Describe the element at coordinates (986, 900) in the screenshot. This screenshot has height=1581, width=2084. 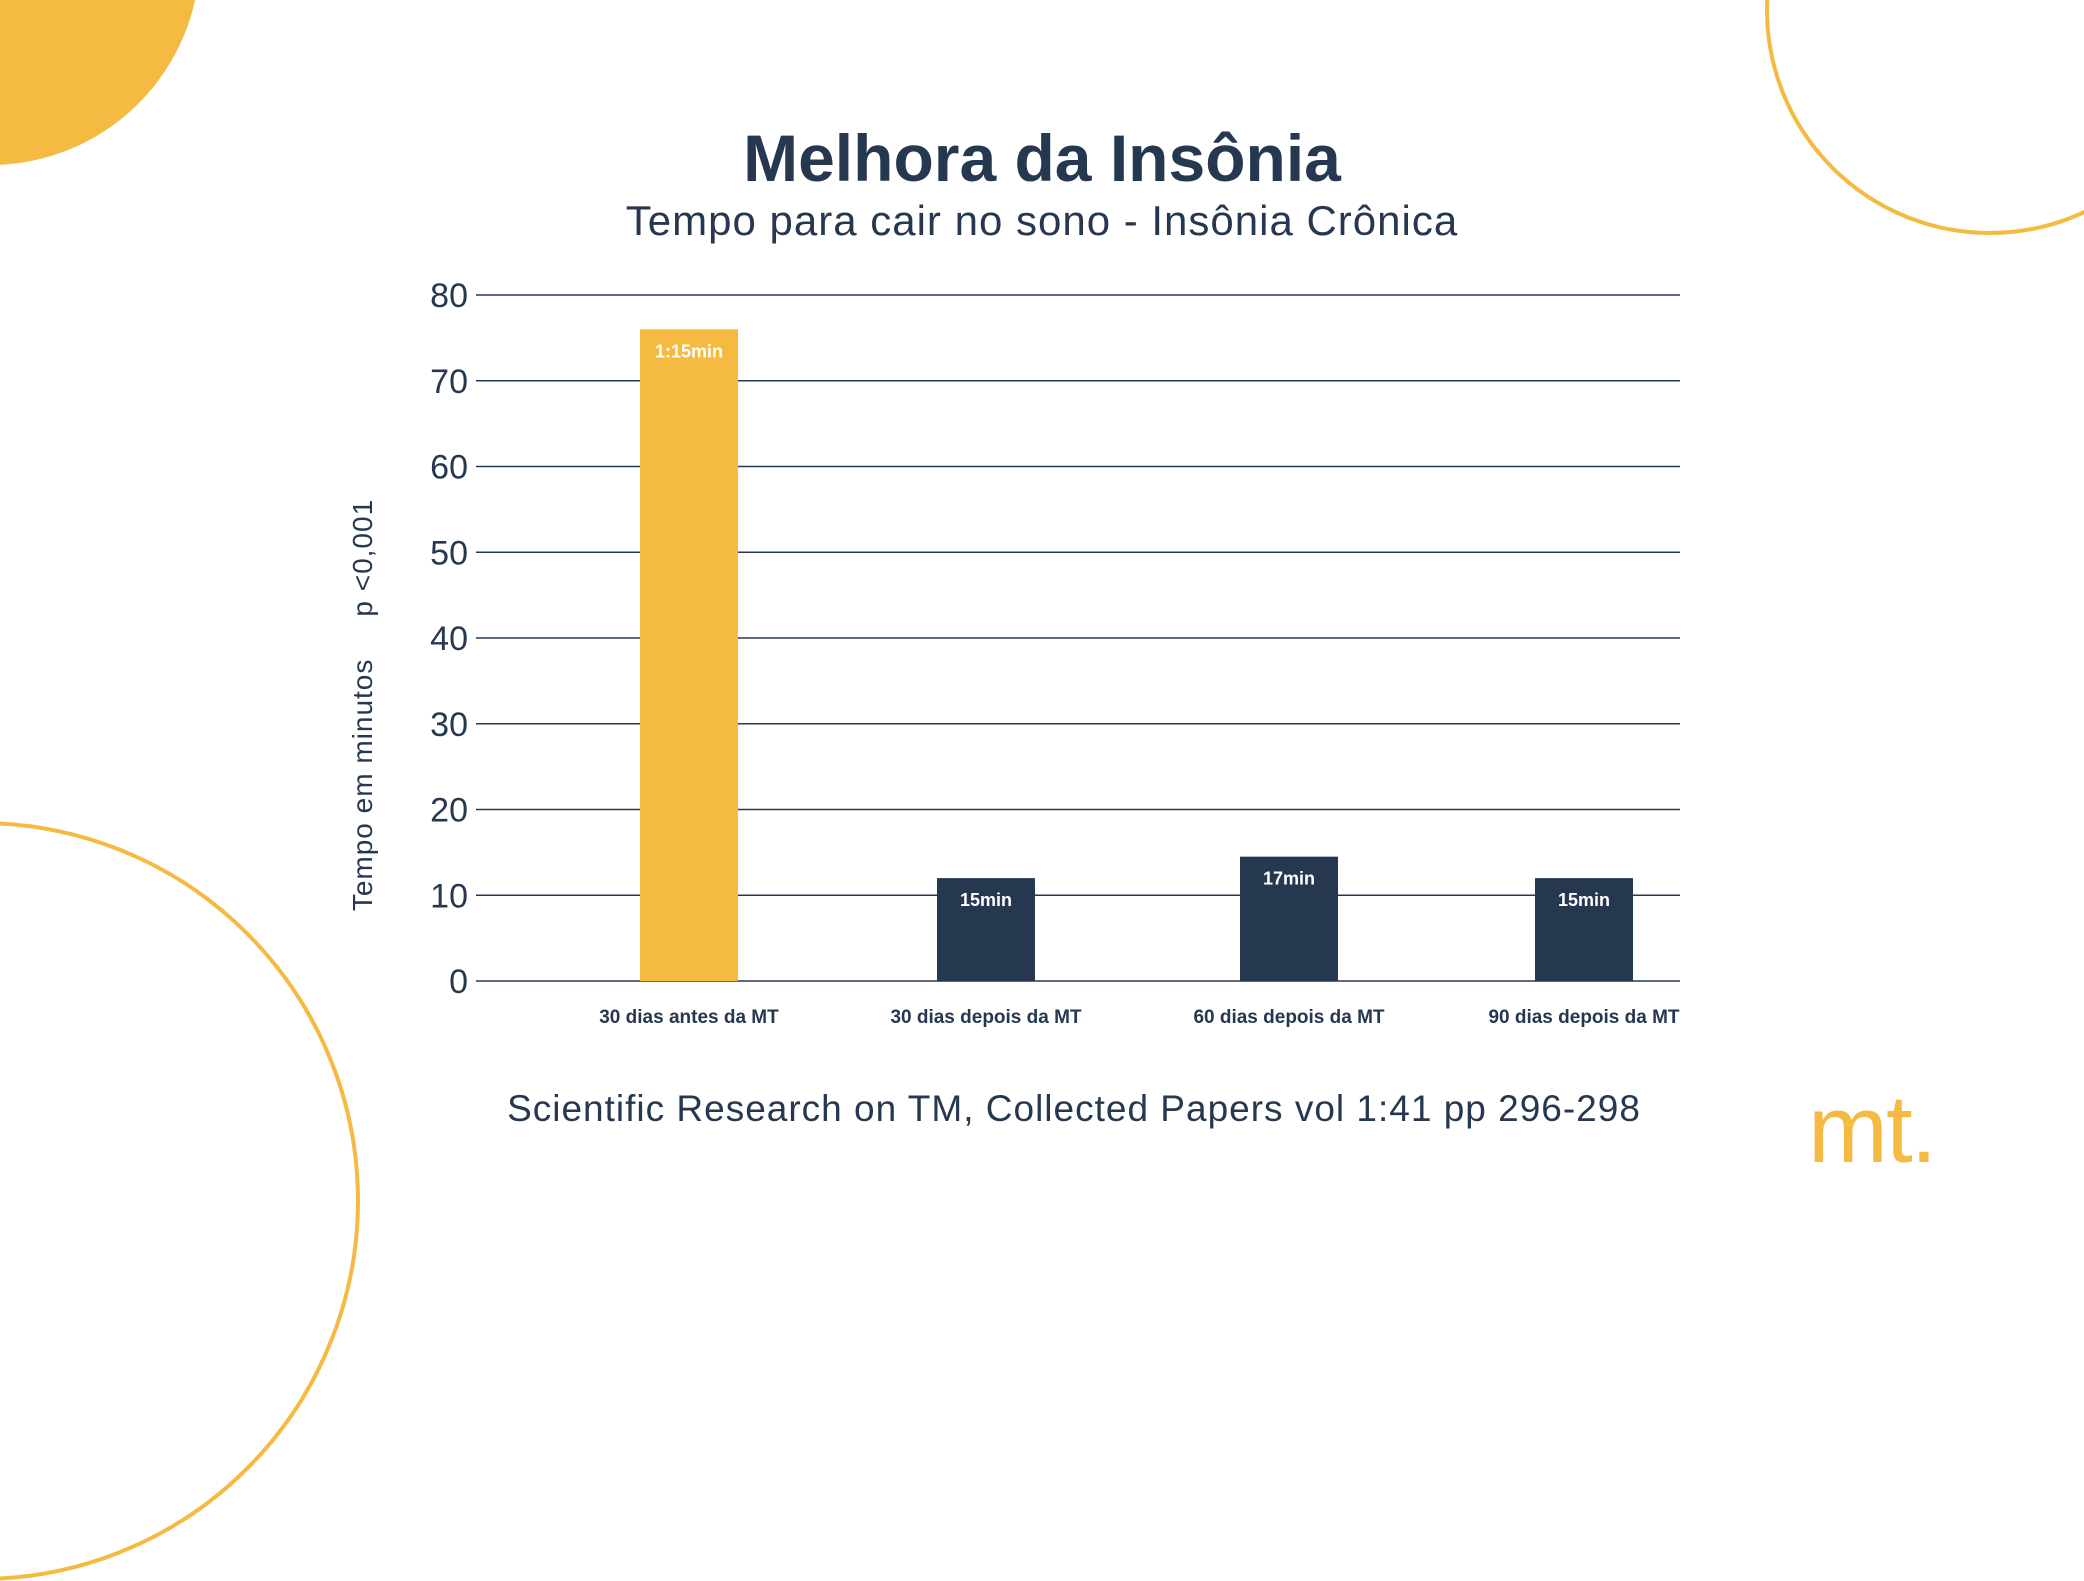
I see `data-label-2: 15min` at that location.